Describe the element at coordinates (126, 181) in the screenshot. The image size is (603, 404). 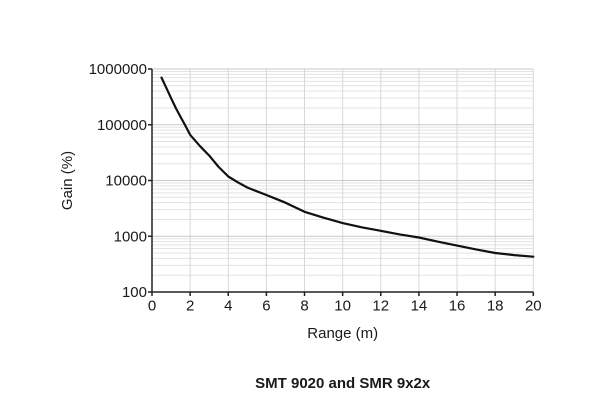
I see `y-tick-label: 10000` at that location.